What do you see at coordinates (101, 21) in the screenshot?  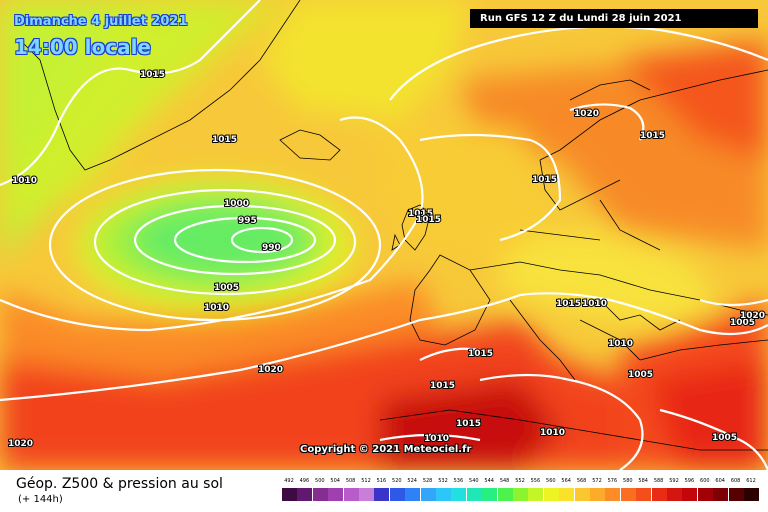 I see `forecast-date: Dimanche 4 juillet 2021` at bounding box center [101, 21].